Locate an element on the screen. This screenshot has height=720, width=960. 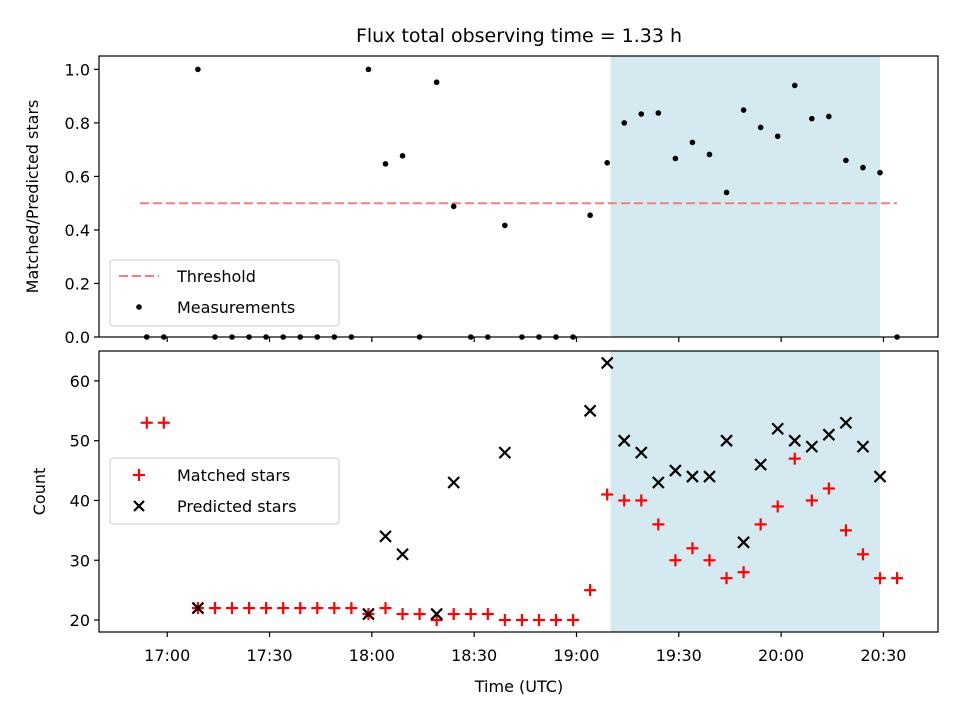
y-tick-label: 30 is located at coordinates (80, 560).